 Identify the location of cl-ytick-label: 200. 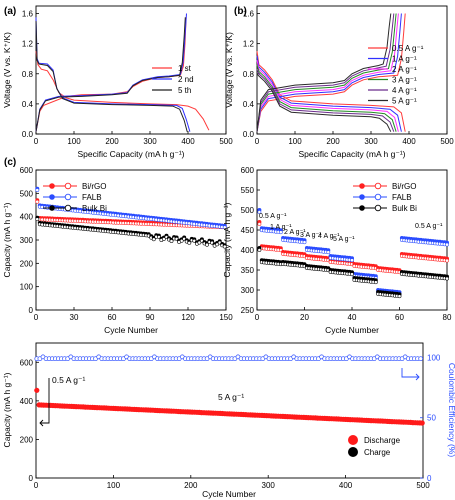
(27, 263).